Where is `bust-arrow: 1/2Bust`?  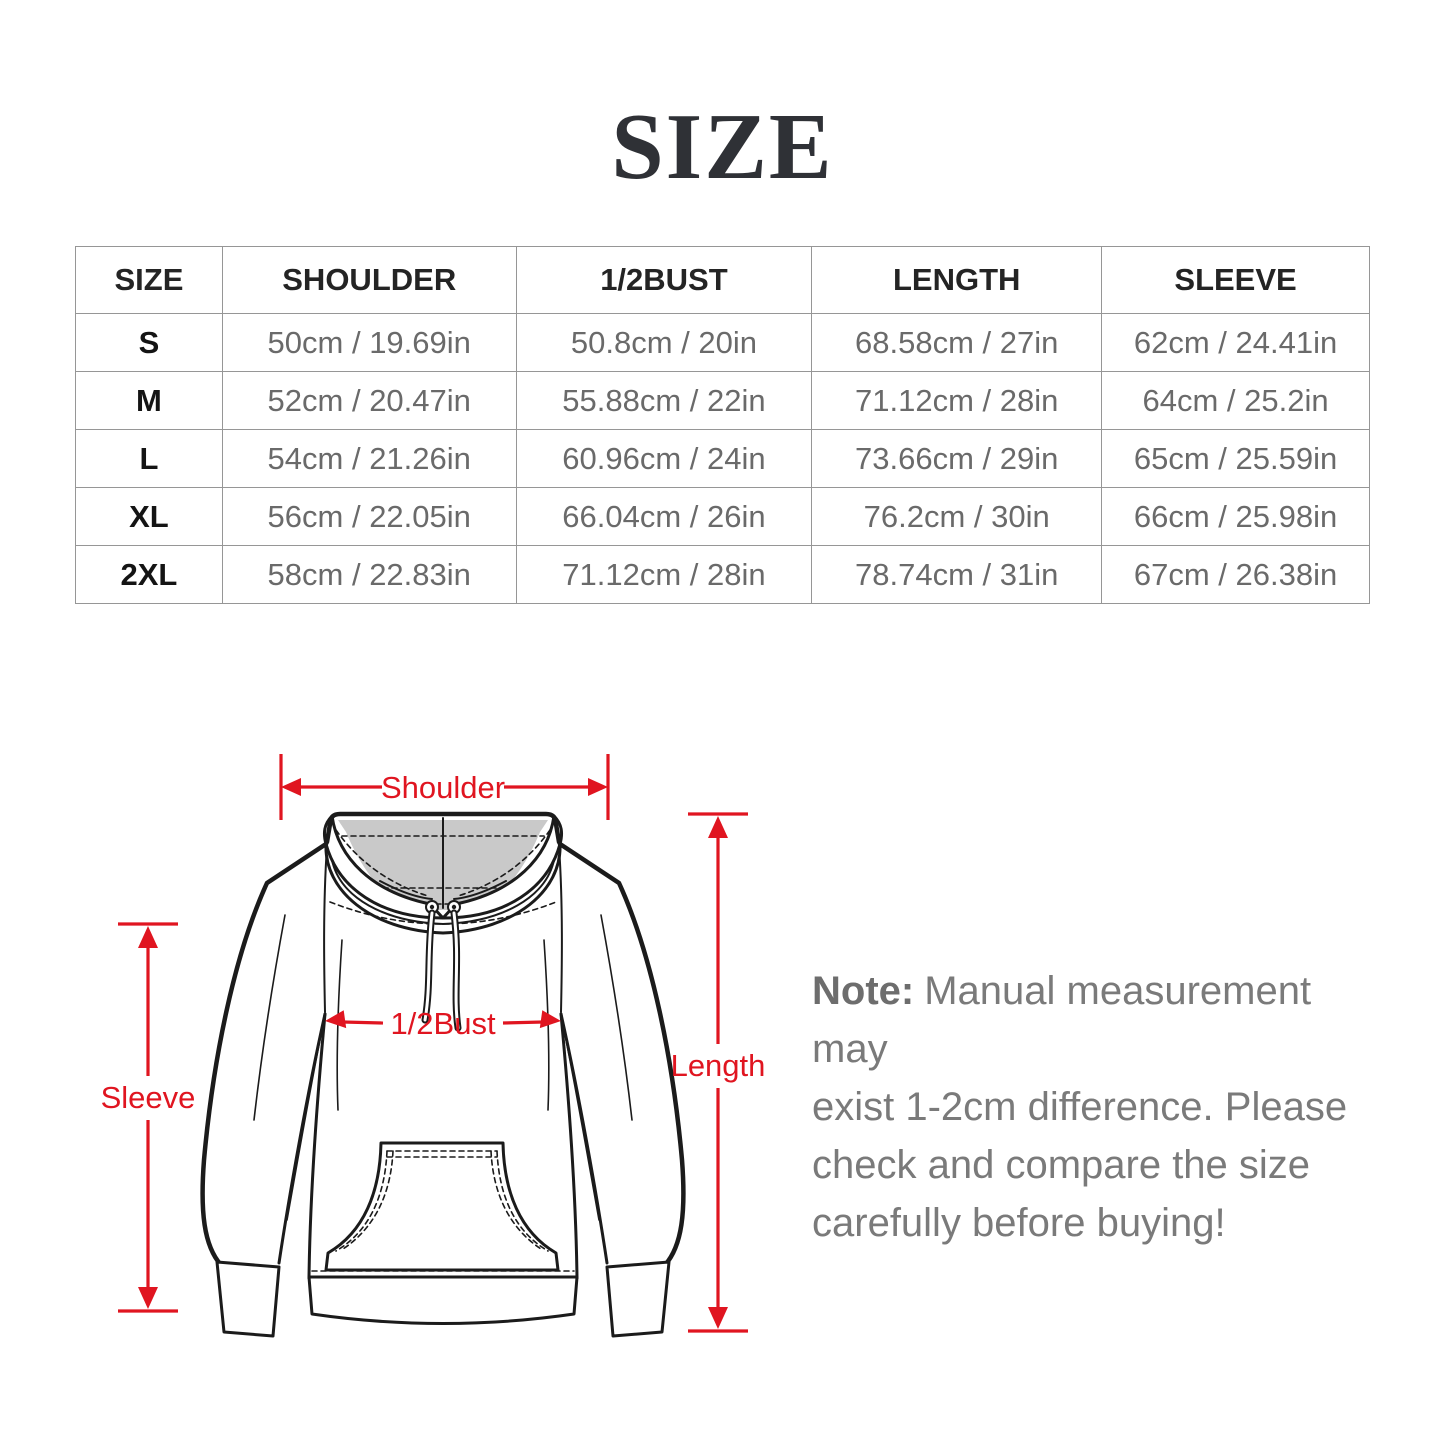 bust-arrow: 1/2Bust is located at coordinates (443, 1023).